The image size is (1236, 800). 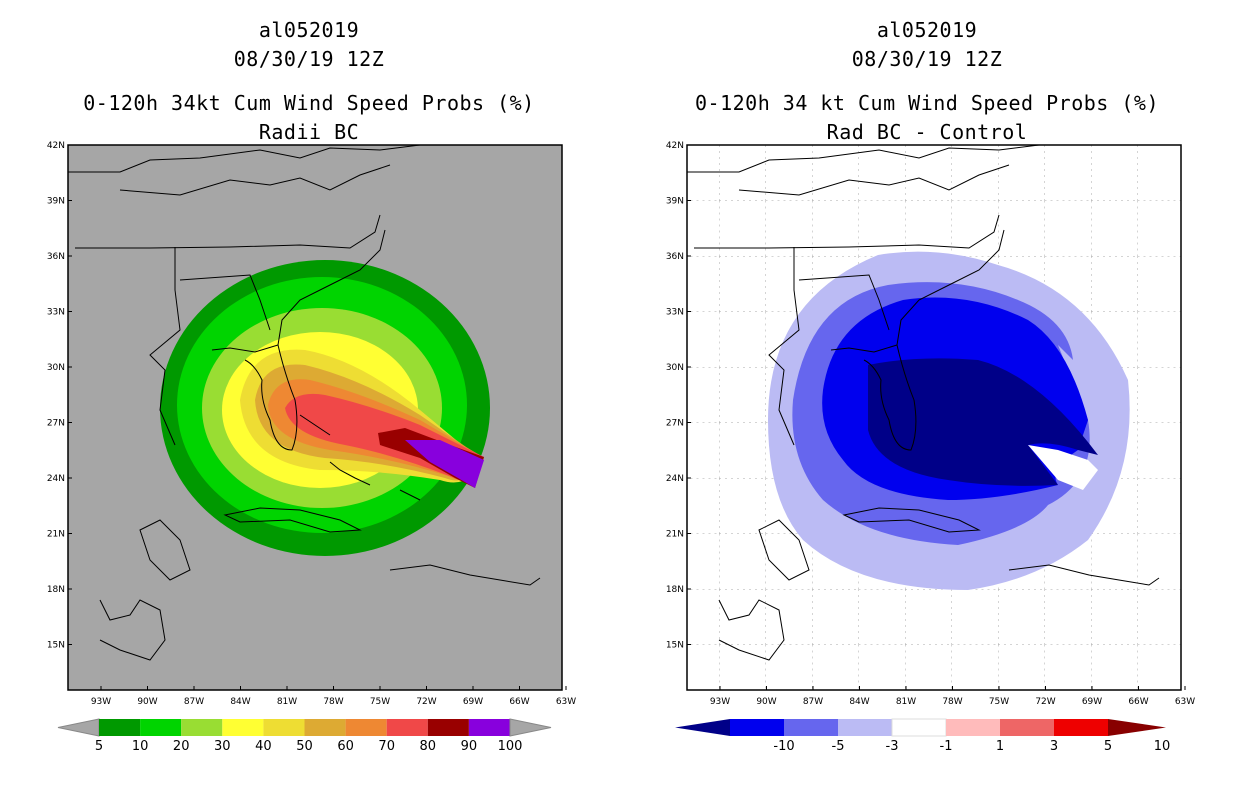 I want to click on lat-label-right: 27N, so click(x=675, y=424).